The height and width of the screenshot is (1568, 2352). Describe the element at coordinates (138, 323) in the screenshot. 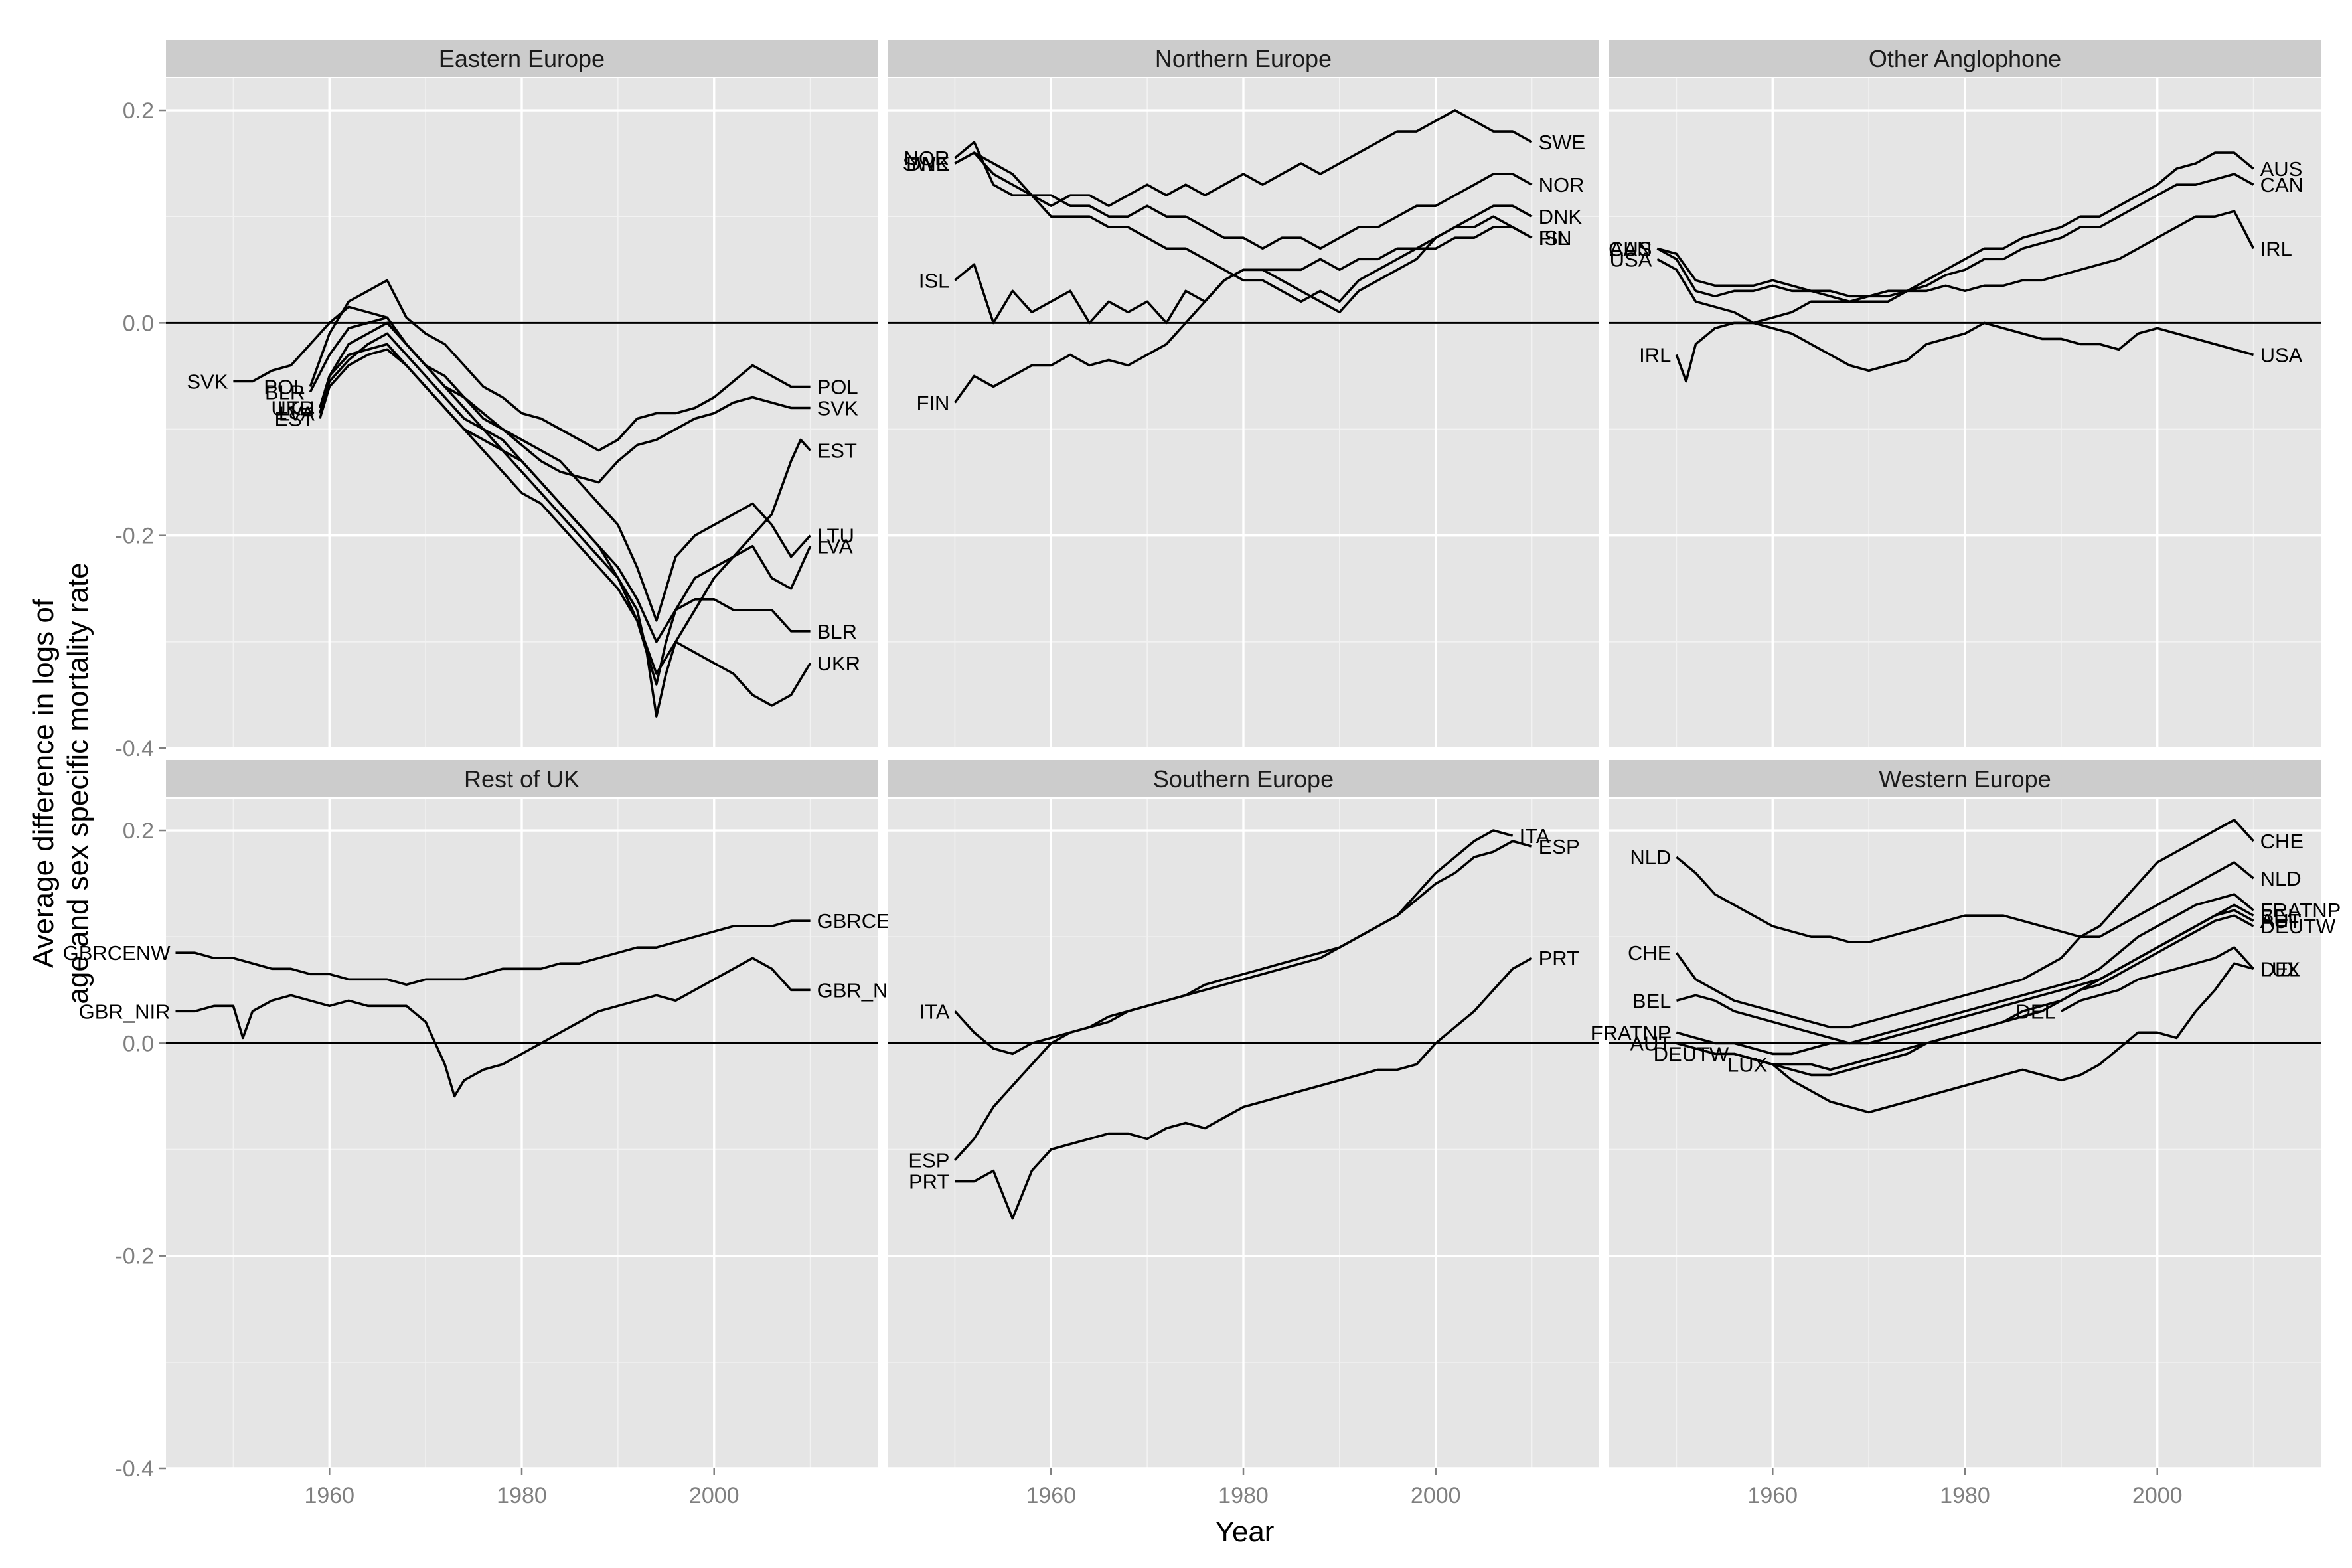

I see `y-tick-label: 0.0` at that location.